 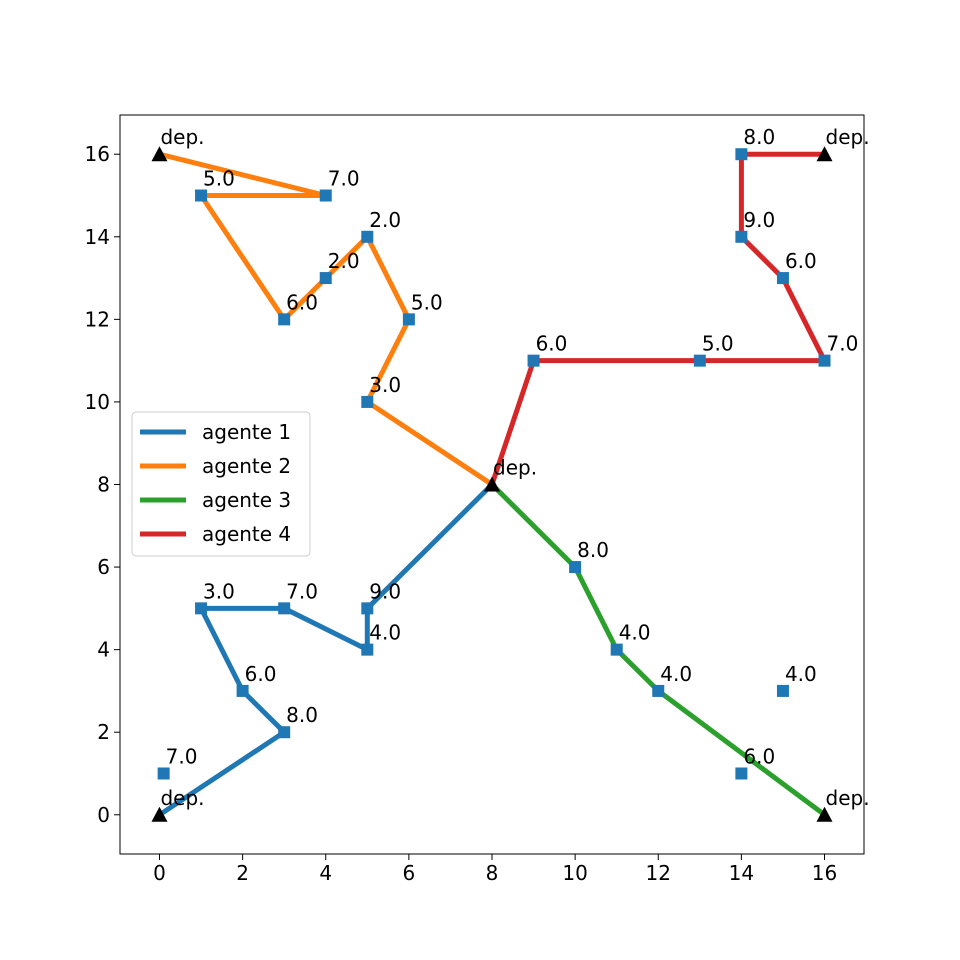 What do you see at coordinates (103, 732) in the screenshot?
I see `y-tick-label: 2` at bounding box center [103, 732].